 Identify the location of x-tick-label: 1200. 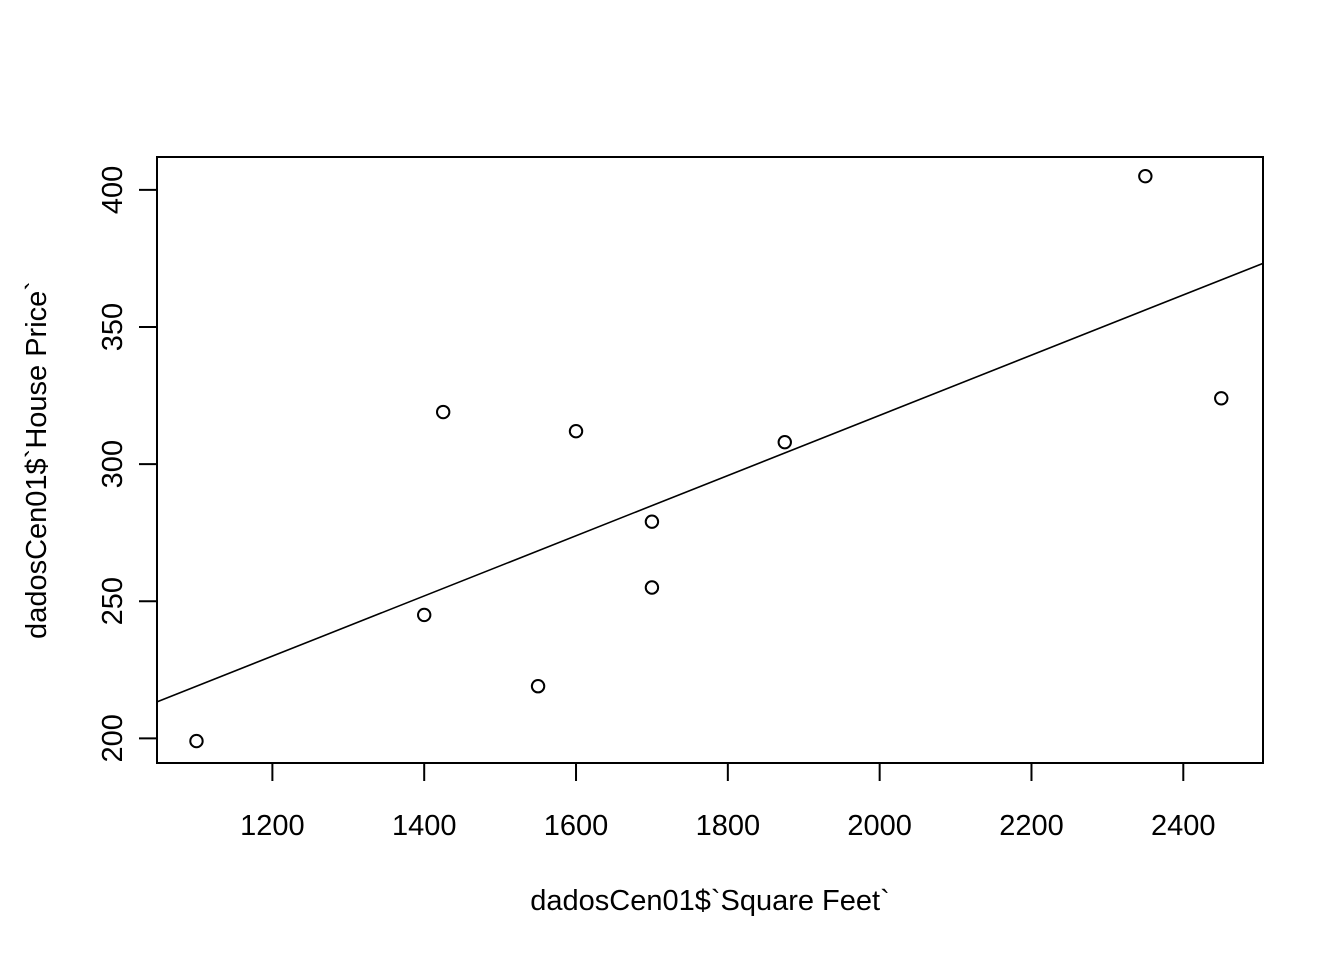
(272, 826).